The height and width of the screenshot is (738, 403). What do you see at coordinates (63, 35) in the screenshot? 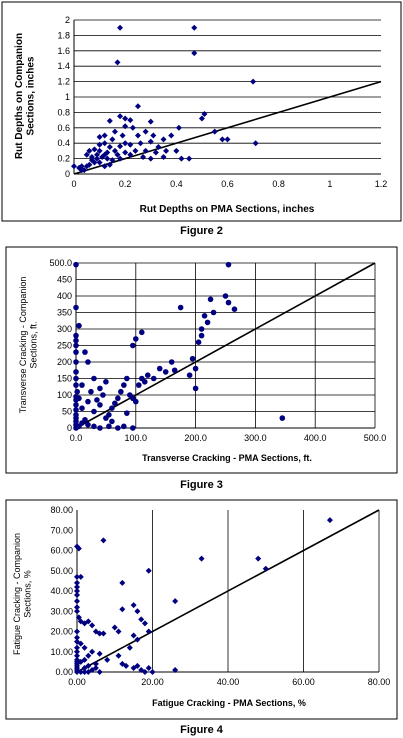
I see `y-tick-label: 1.8` at bounding box center [63, 35].